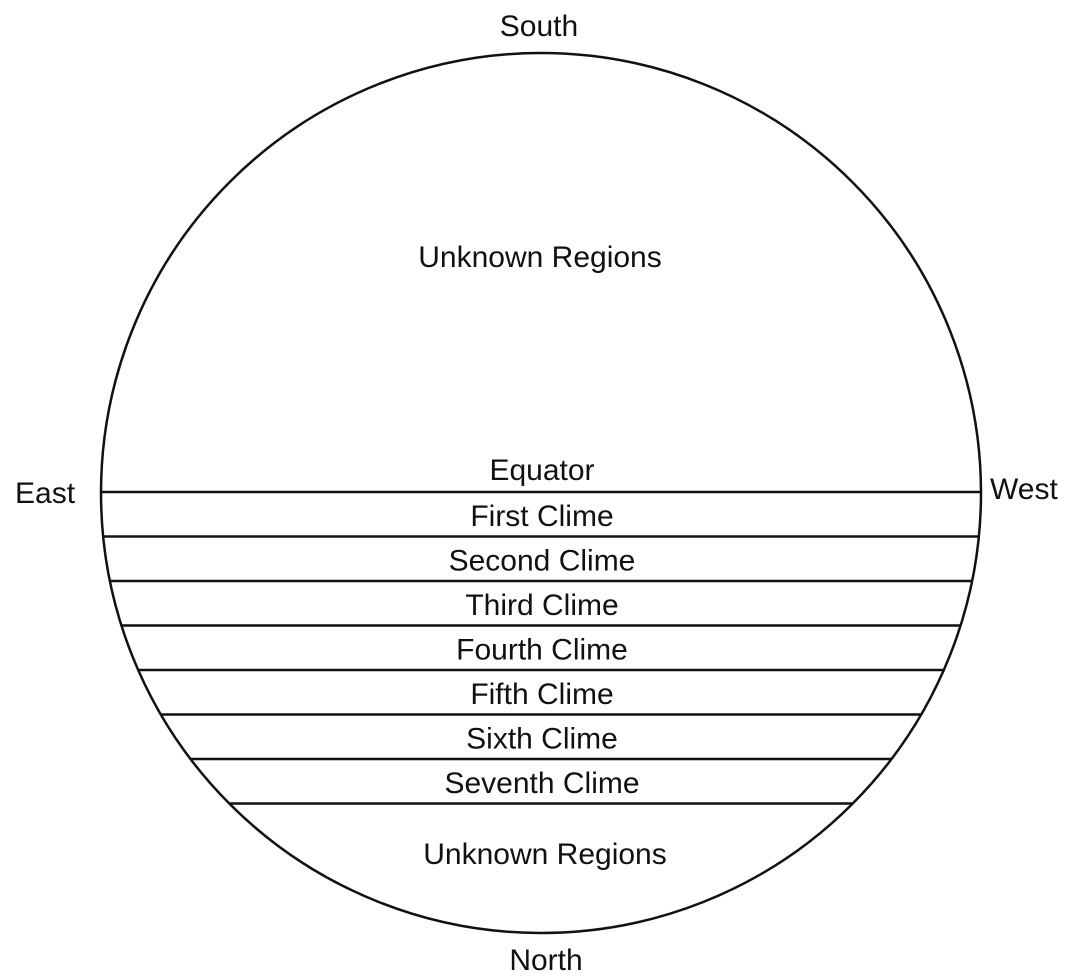  Describe the element at coordinates (542, 739) in the screenshot. I see `clime-label: Sixth Clime` at that location.